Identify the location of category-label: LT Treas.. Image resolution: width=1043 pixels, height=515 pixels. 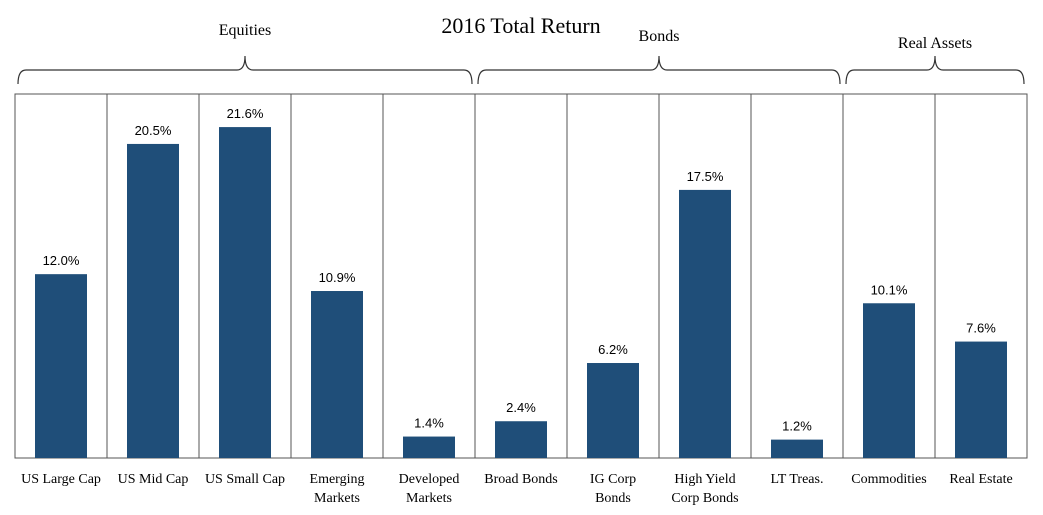
(797, 479).